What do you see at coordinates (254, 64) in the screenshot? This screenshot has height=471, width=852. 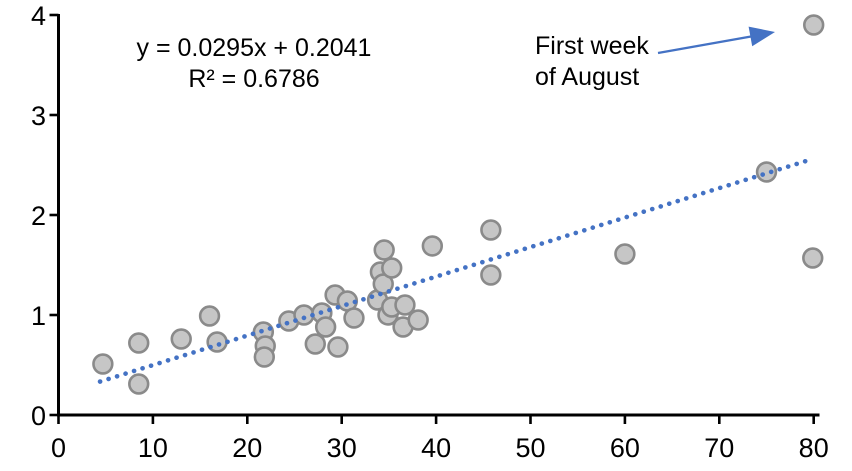 I see `trendline-equation: y = 0.0295x + 0.2041 R² = 0.6786` at bounding box center [254, 64].